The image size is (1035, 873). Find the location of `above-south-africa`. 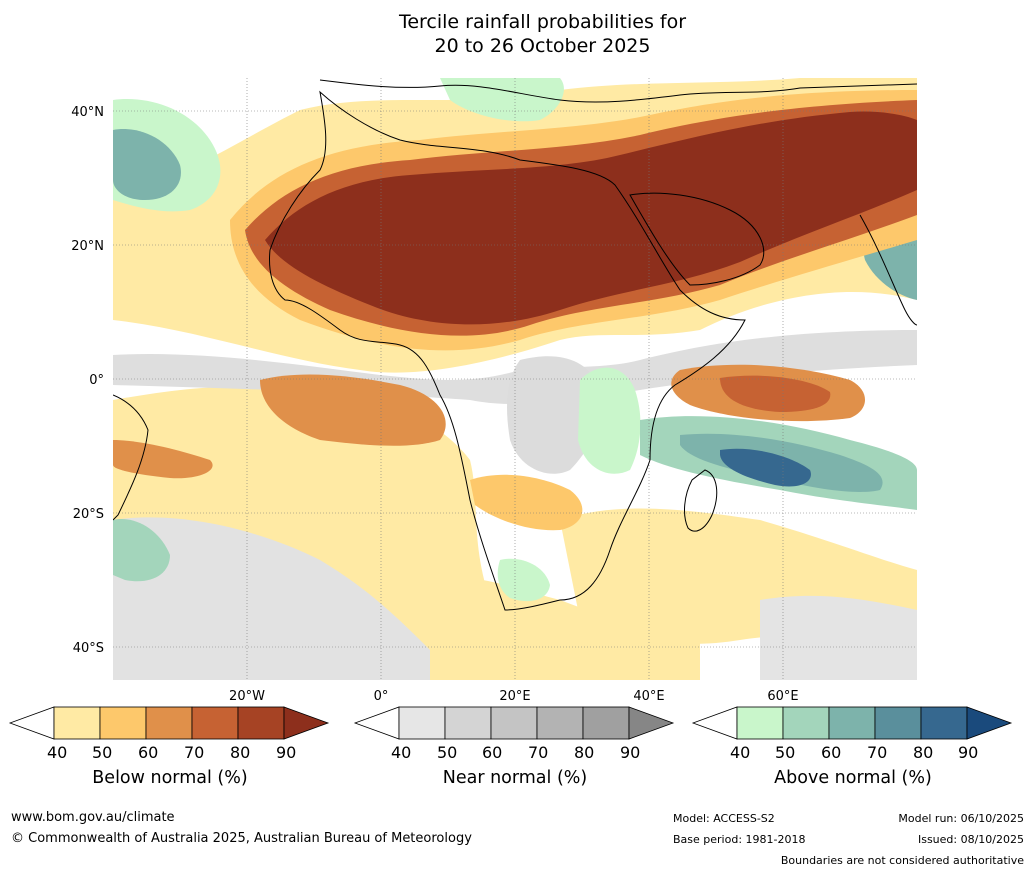

above-south-africa is located at coordinates (523, 580).